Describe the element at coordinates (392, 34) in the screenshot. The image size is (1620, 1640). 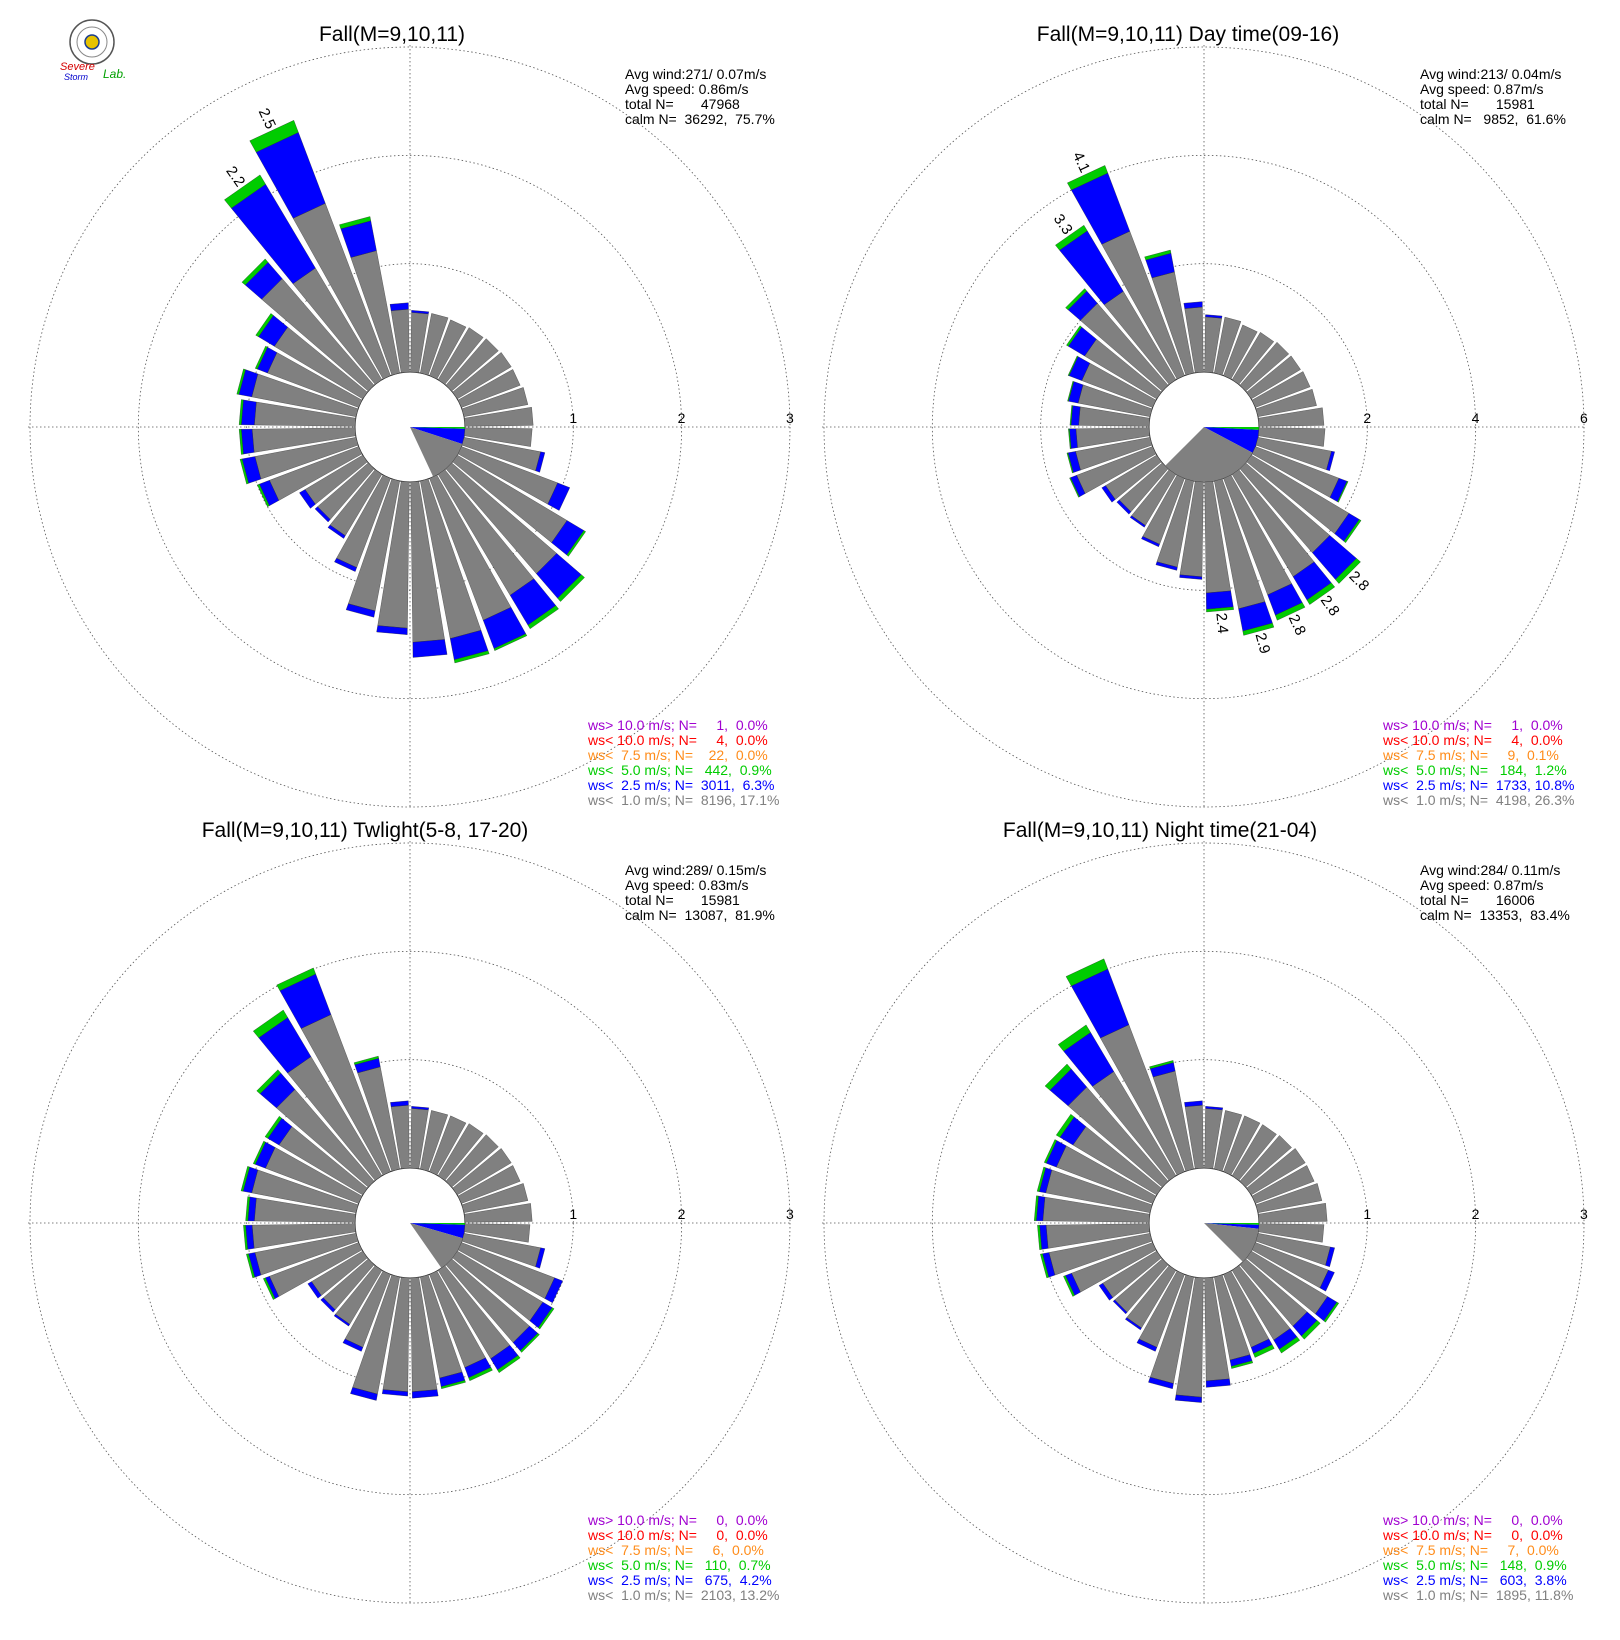
I see `panel-title: Fall(M=9,10,11)` at that location.